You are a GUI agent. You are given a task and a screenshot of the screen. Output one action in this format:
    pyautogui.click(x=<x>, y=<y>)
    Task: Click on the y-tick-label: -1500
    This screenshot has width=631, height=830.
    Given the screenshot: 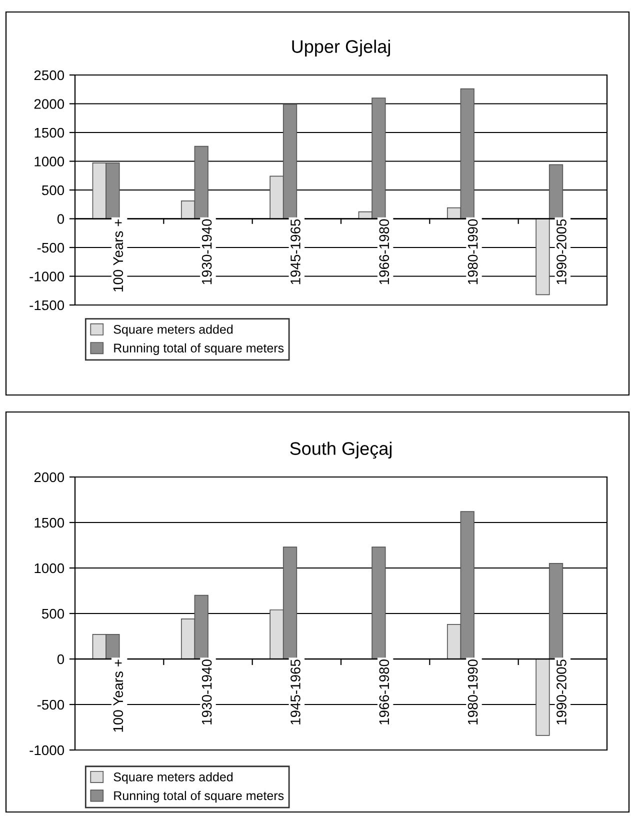 What is the action you would take?
    pyautogui.click(x=47, y=305)
    